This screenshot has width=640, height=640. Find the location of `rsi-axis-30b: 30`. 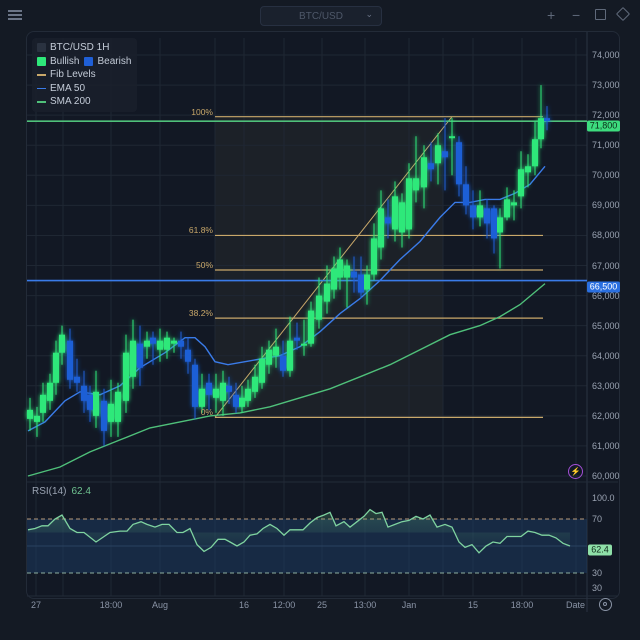

rsi-axis-30b: 30 is located at coordinates (597, 588).